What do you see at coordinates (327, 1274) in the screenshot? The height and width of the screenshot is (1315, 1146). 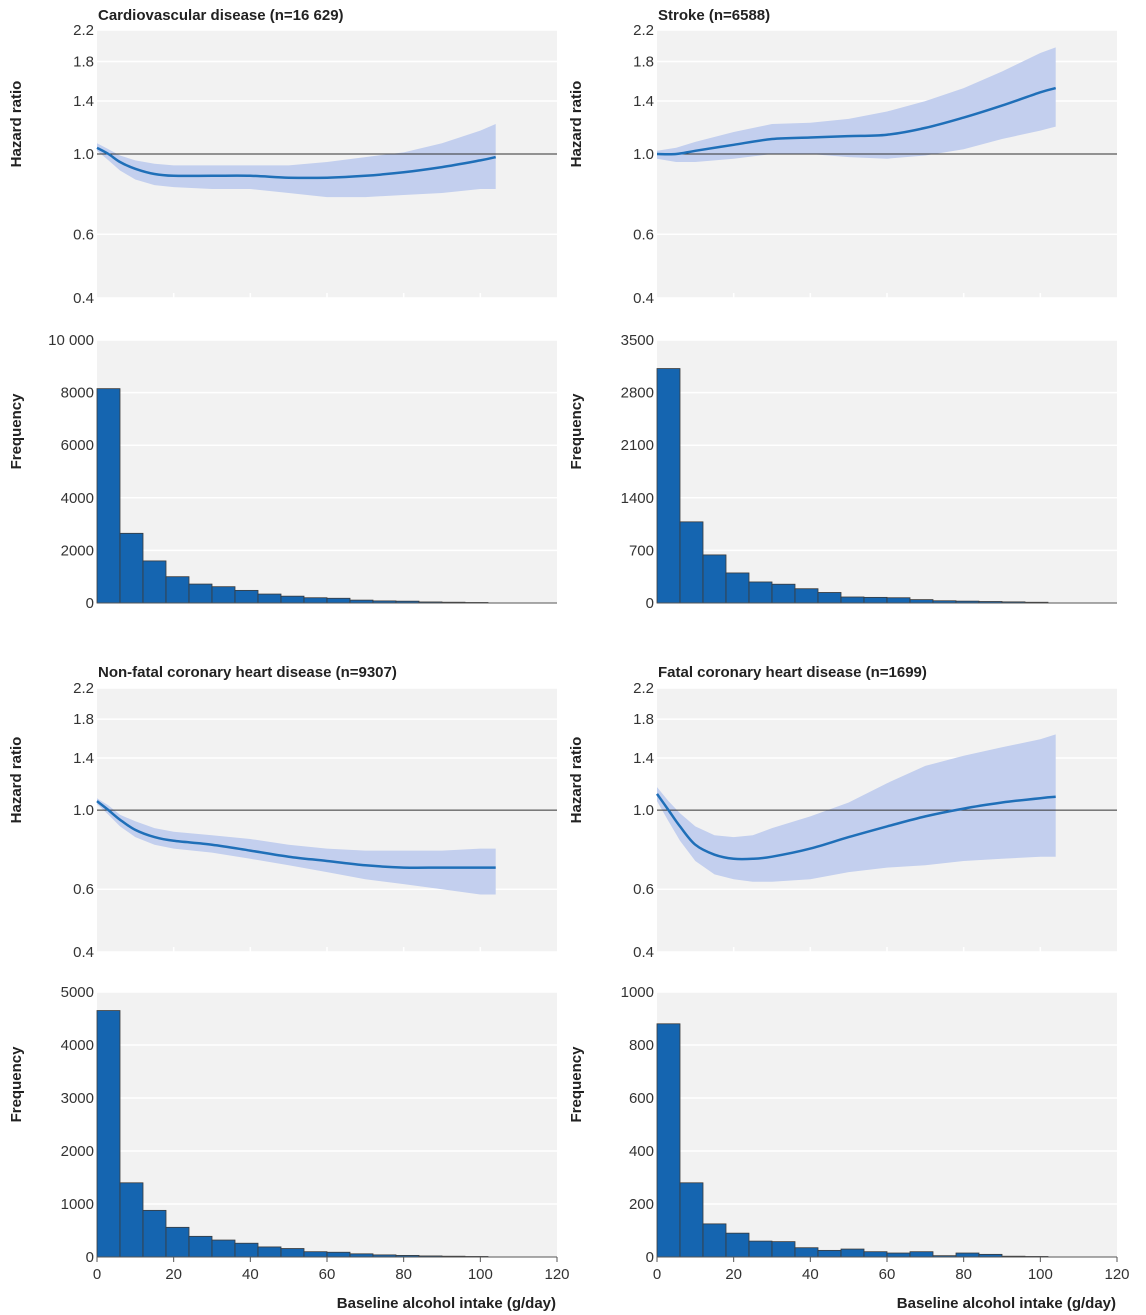 I see `x-tick-label: 60` at bounding box center [327, 1274].